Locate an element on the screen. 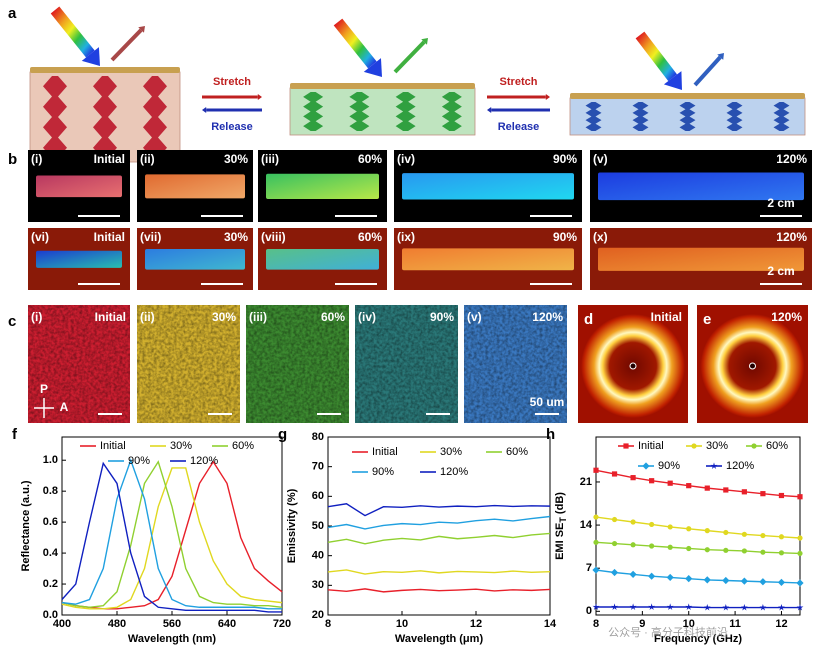 The image size is (827, 656). panel-label: b is located at coordinates (12, 159).